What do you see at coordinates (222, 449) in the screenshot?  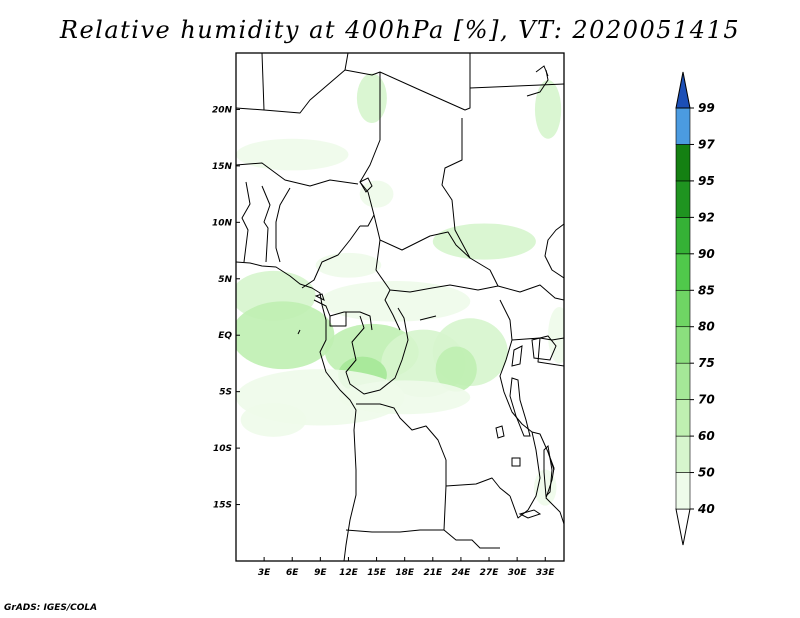 I see `y-tick-label-10S: 10S` at bounding box center [222, 449].